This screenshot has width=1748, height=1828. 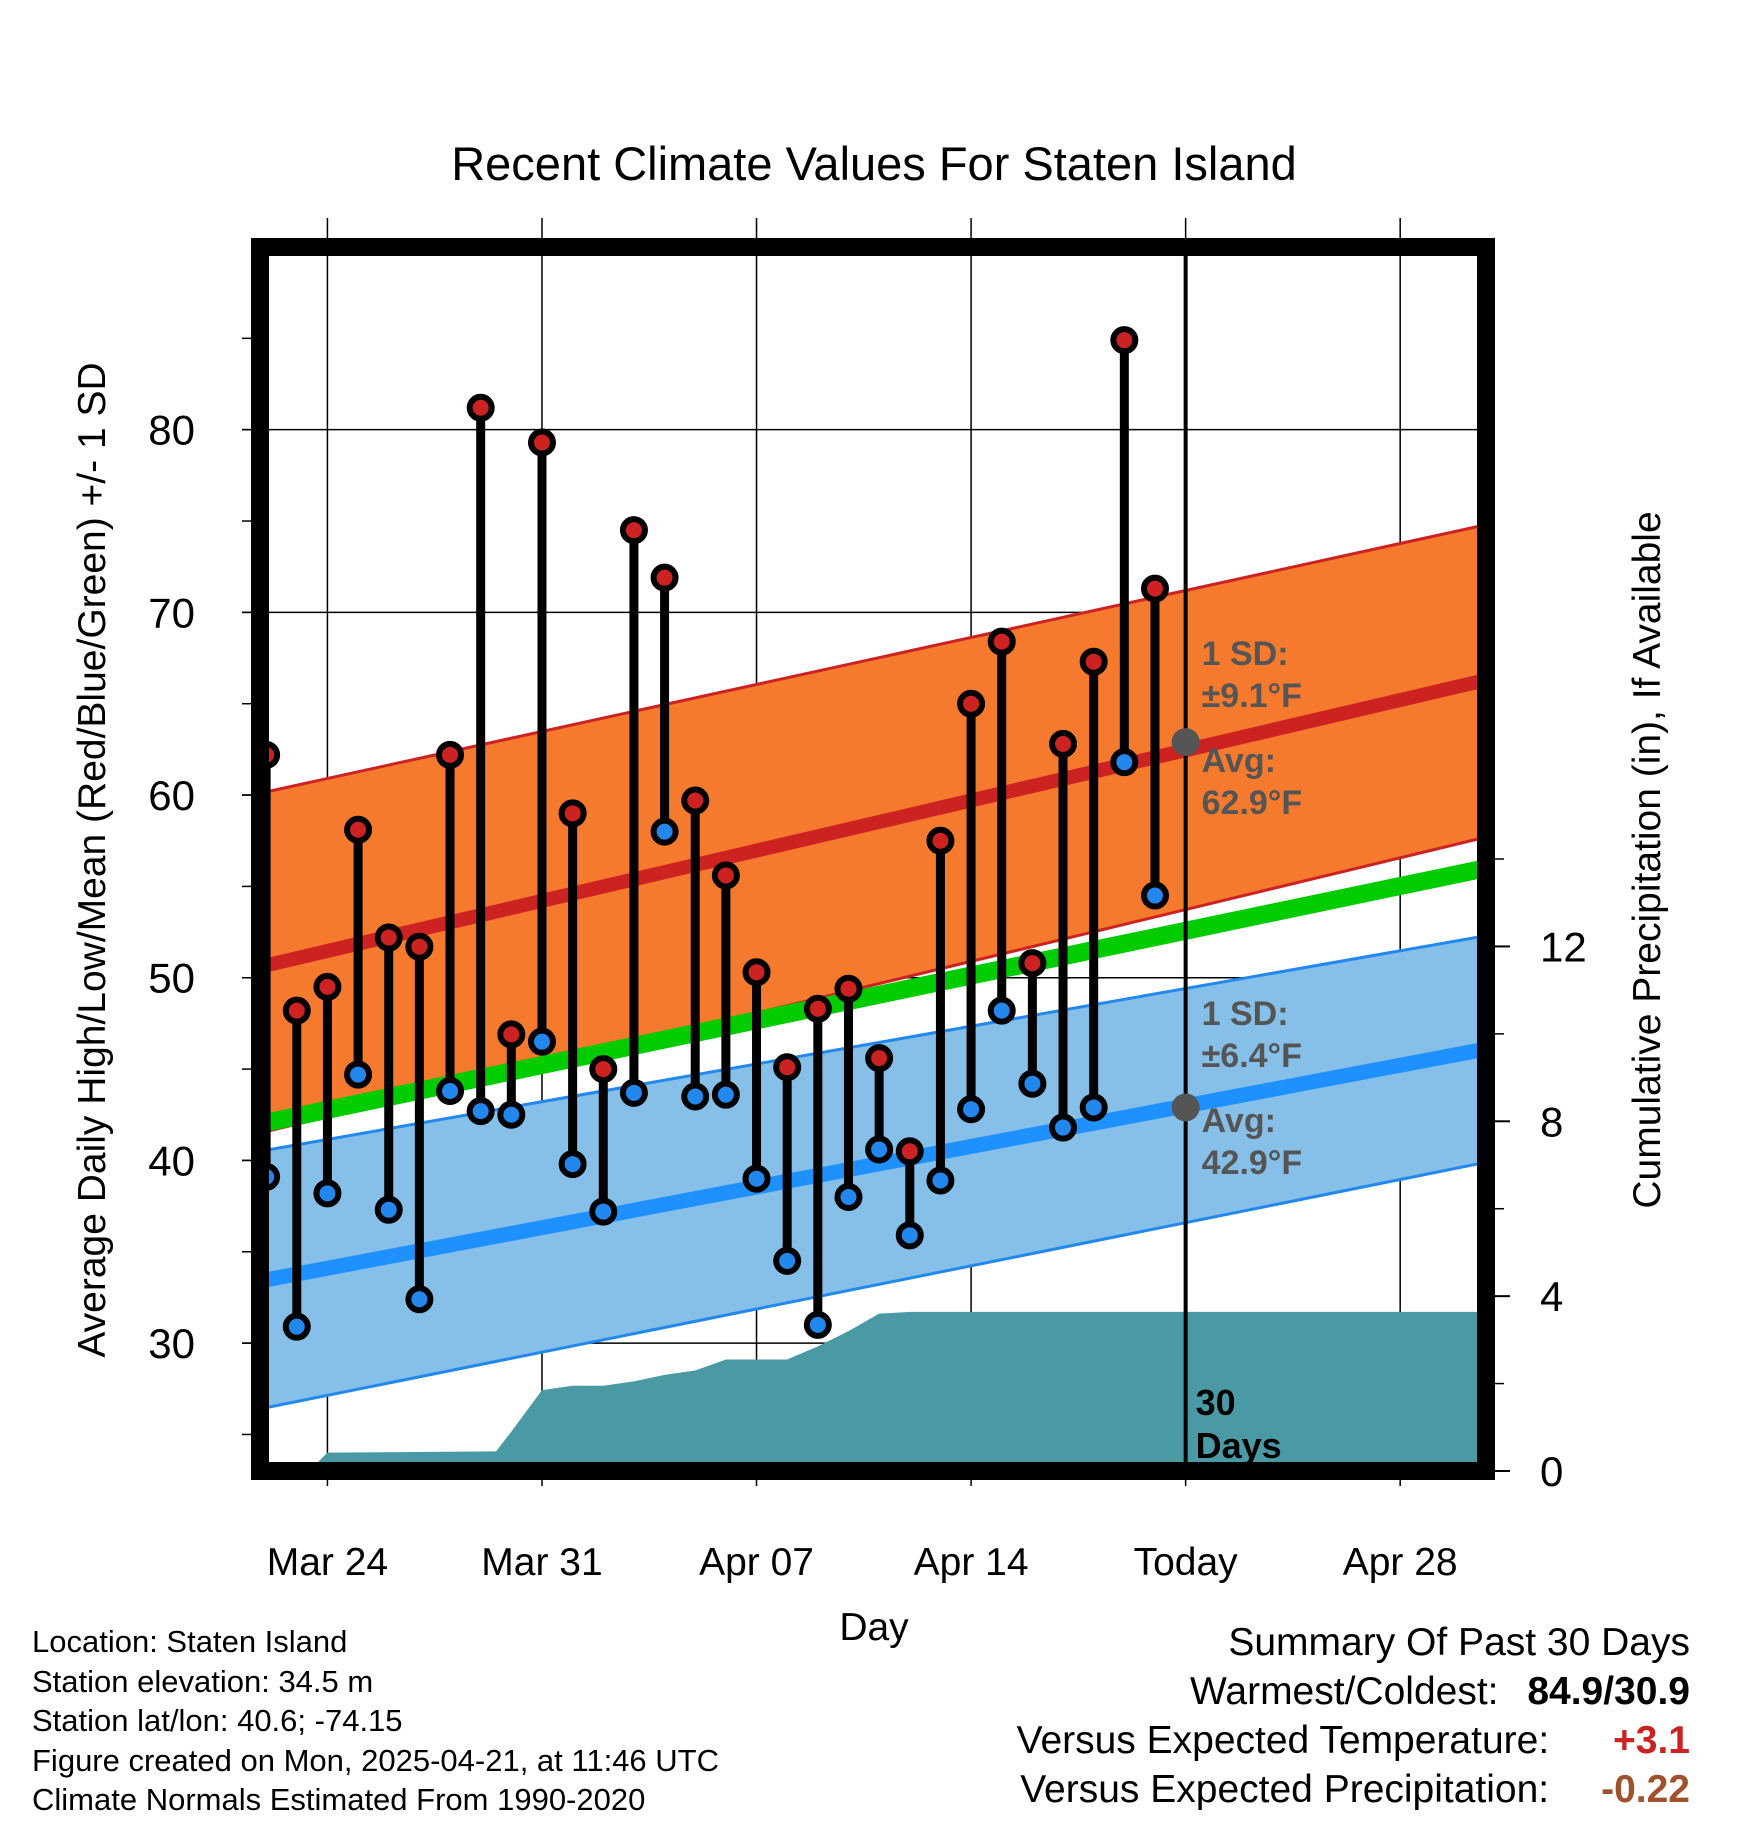 What do you see at coordinates (190, 1641) in the screenshot?
I see `location-text: Location: Staten Island` at bounding box center [190, 1641].